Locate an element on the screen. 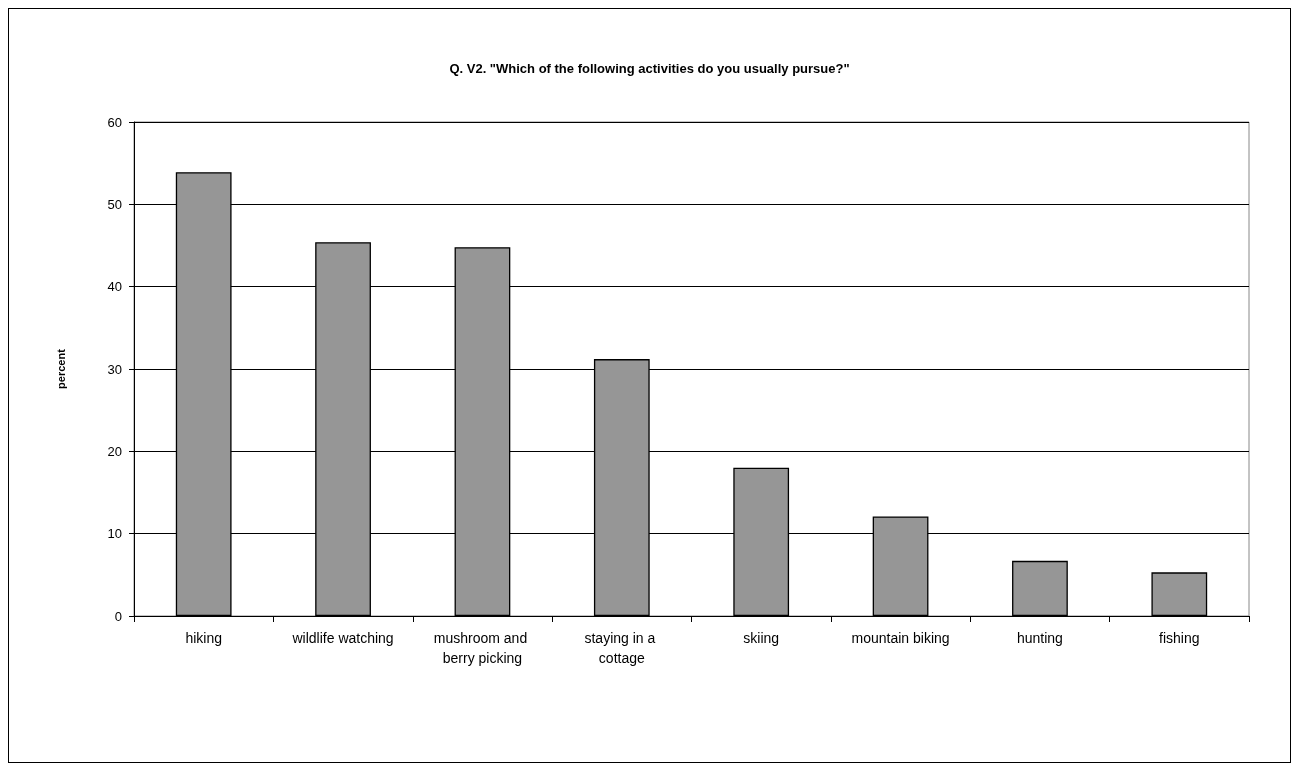  x-tick-label: staying in a cottage is located at coordinates (622, 648).